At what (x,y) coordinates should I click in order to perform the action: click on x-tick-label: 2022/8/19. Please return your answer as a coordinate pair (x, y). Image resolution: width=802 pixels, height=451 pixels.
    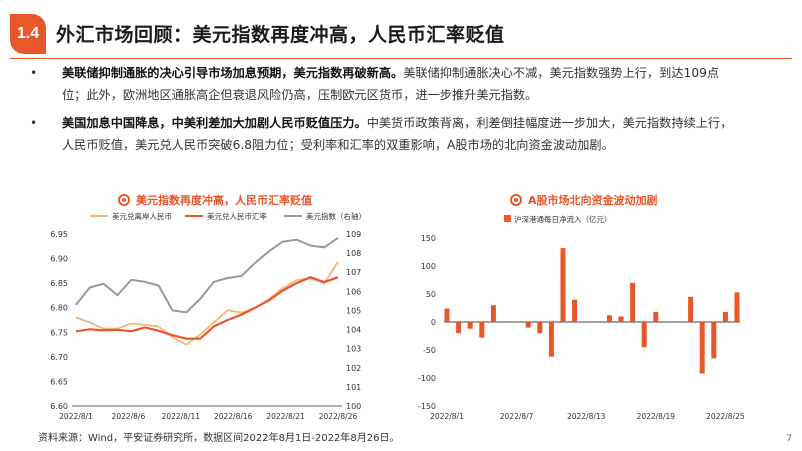
    Looking at the image, I should click on (656, 416).